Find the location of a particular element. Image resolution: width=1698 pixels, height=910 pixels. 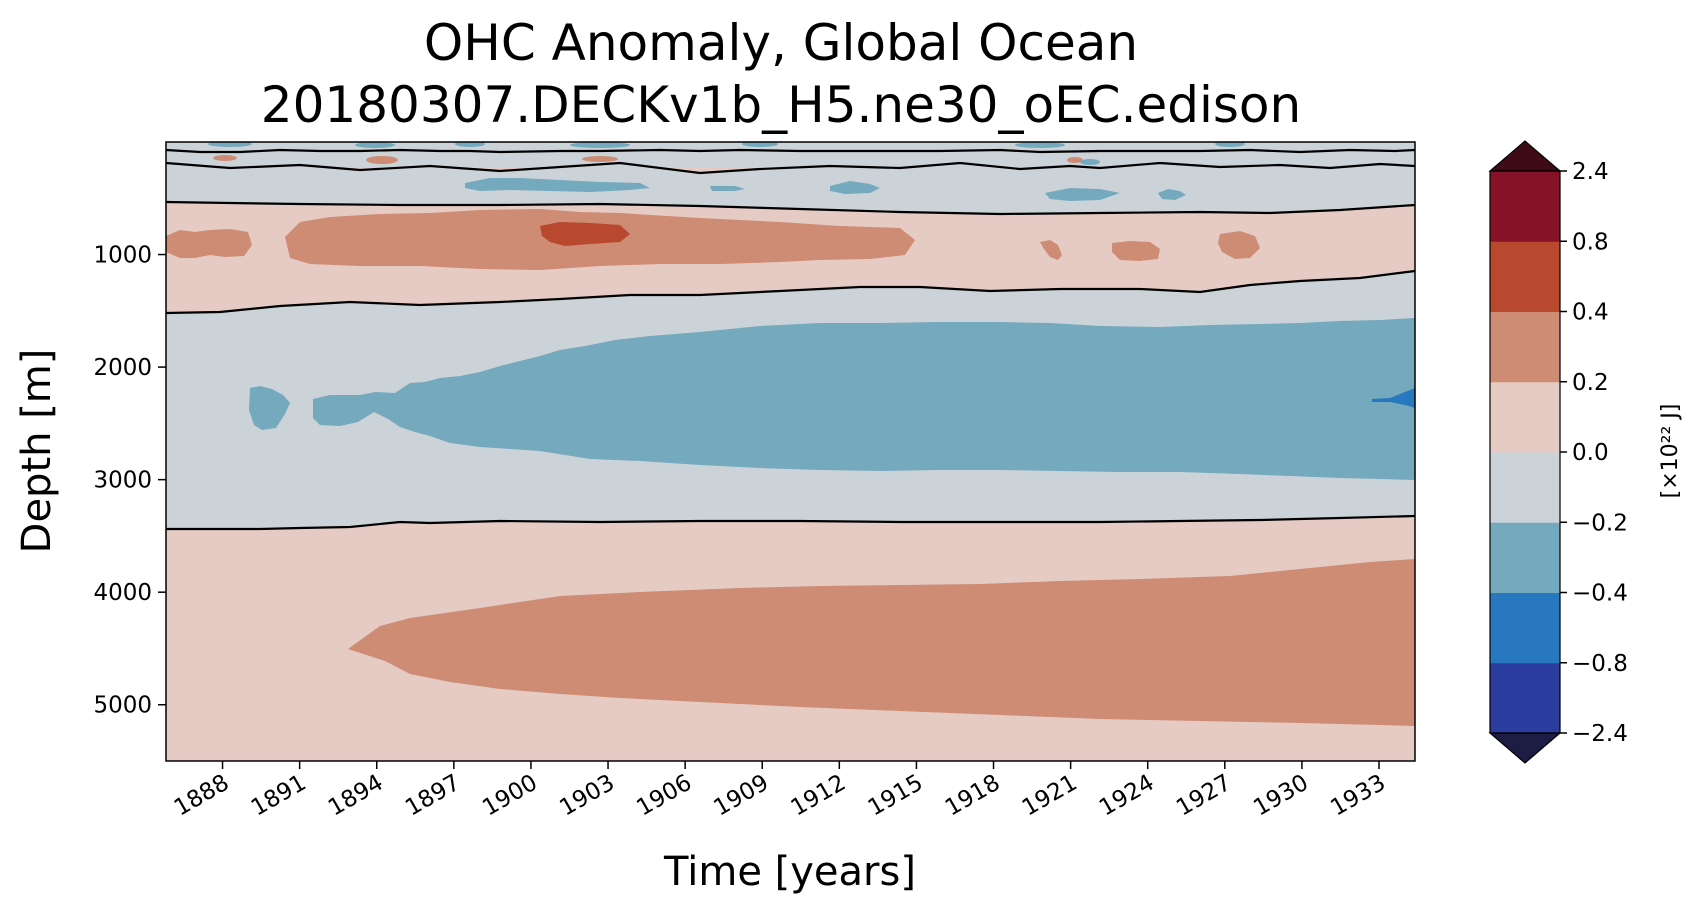

colorbar-tick-label: 0.4 is located at coordinates (1590, 313).